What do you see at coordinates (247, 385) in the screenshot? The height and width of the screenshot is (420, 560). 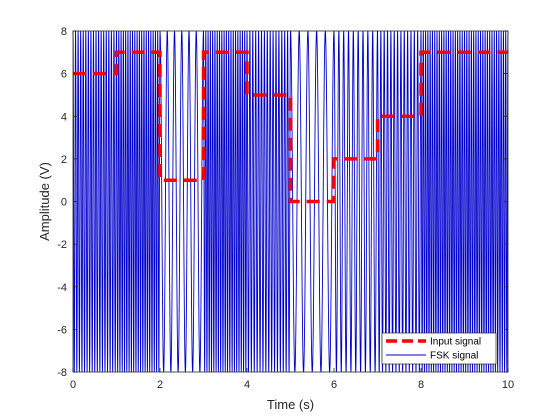 I see `x-tick-label: 4` at bounding box center [247, 385].